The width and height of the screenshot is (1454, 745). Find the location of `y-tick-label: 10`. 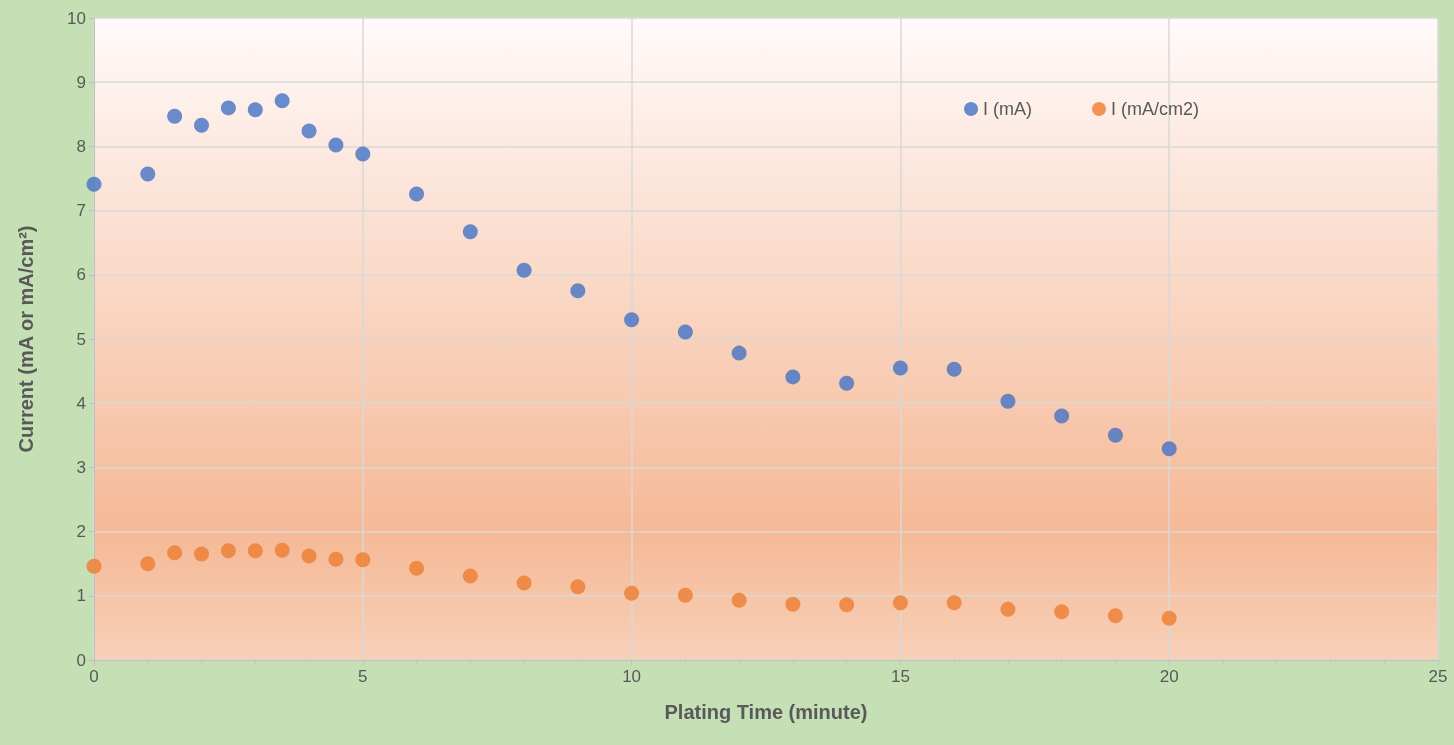

y-tick-label: 10 is located at coordinates (76, 18).